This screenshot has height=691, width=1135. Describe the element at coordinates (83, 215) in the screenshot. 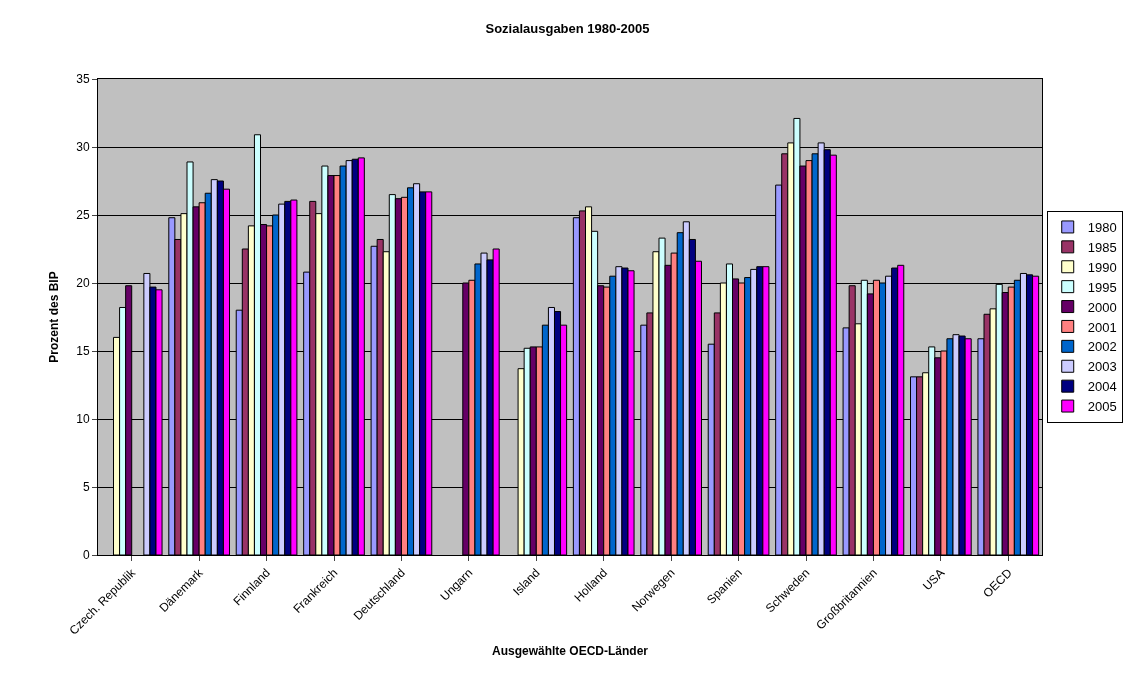

I see `y-tick-label: 25` at that location.